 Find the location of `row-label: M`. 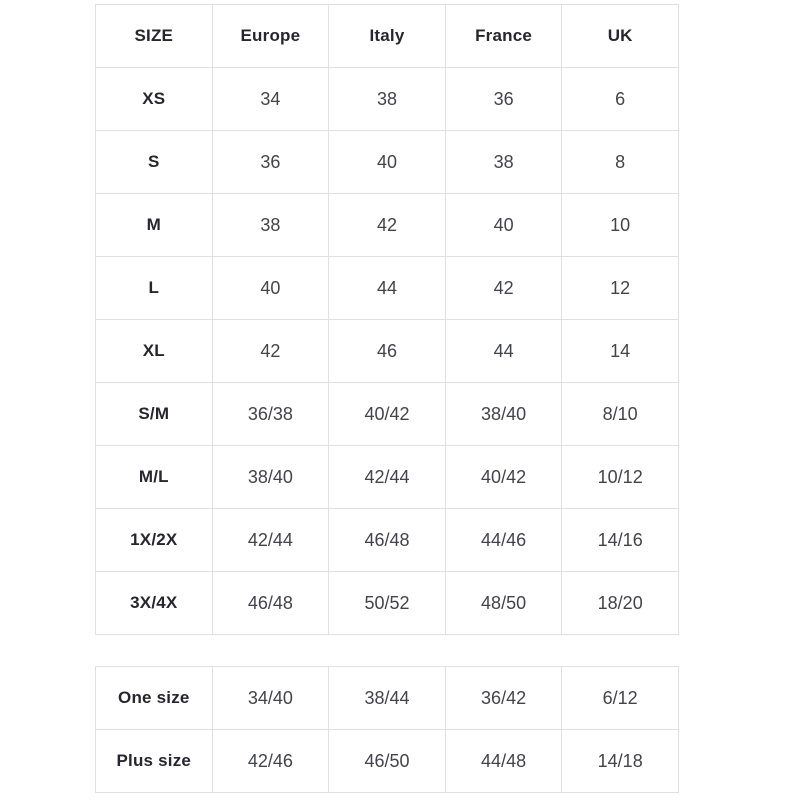

row-label: M is located at coordinates (154, 225).